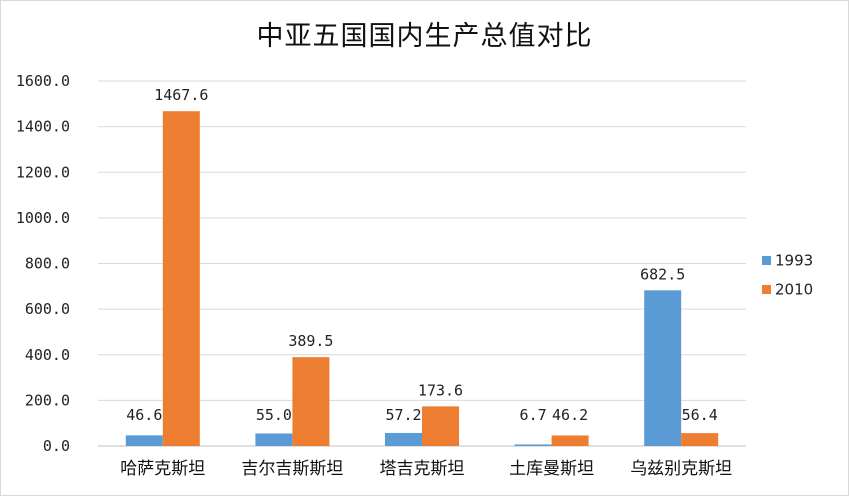 This screenshot has height=496, width=849. What do you see at coordinates (47, 400) in the screenshot?
I see `y-tick-label: 200.0` at bounding box center [47, 400].